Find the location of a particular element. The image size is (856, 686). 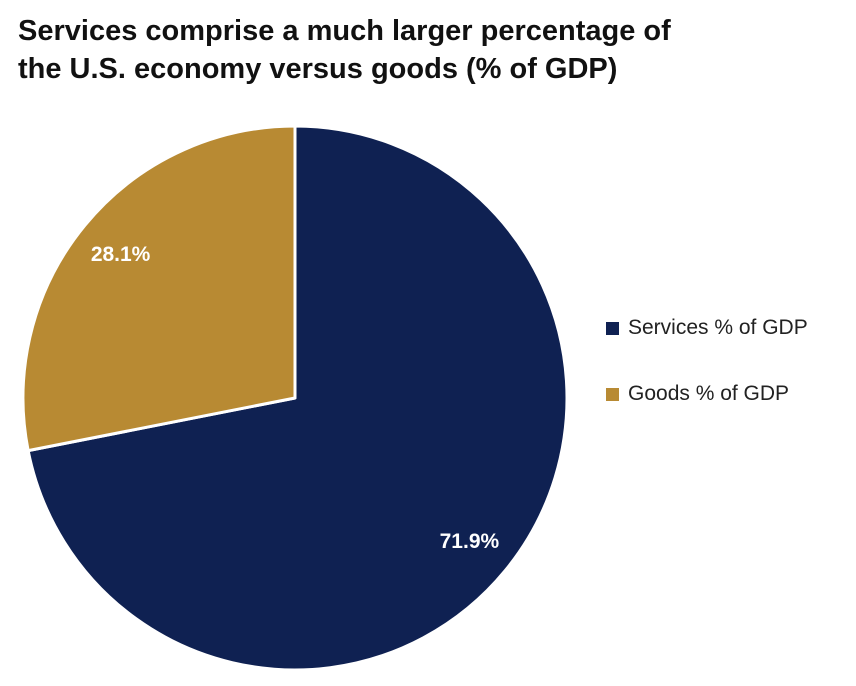

legend: Services % of GDP Goods % of GDP is located at coordinates (707, 377).